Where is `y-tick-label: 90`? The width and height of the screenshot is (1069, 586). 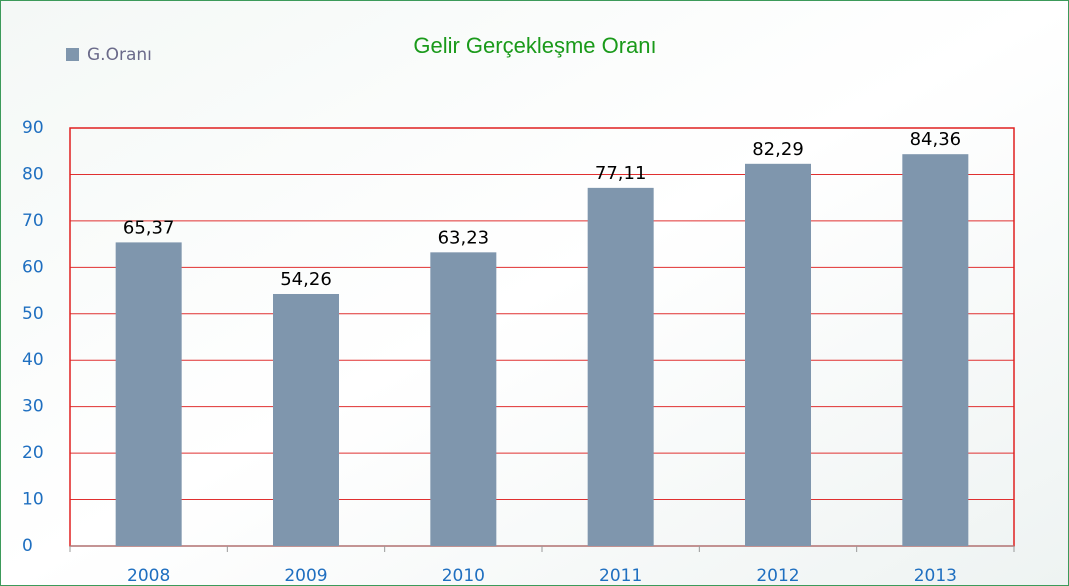
y-tick-label: 90 is located at coordinates (33, 128).